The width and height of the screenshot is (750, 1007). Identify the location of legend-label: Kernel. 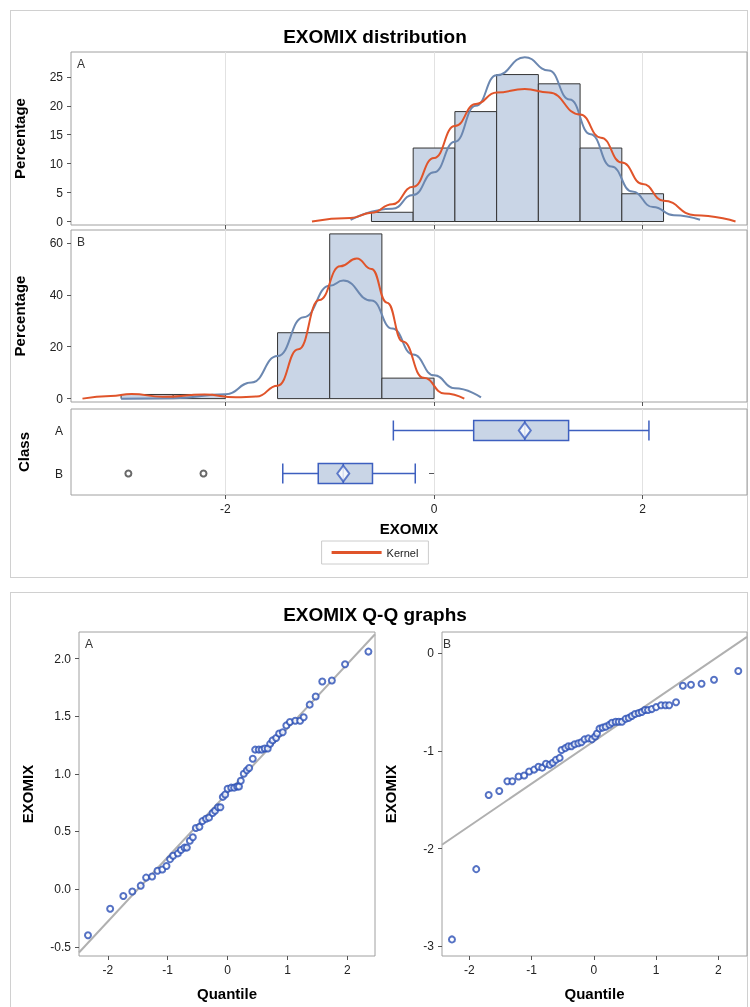
(402, 552).